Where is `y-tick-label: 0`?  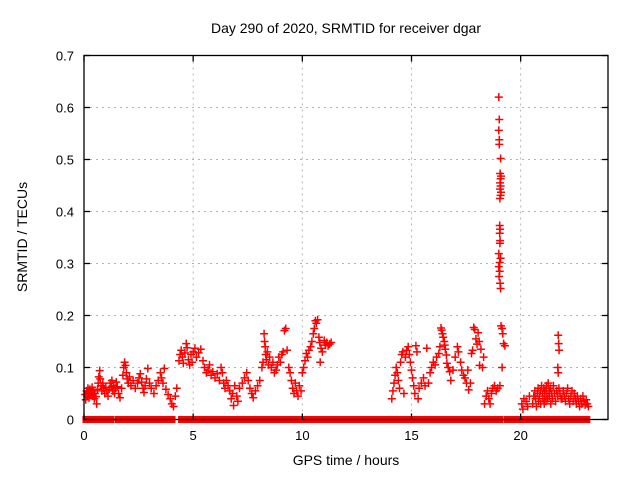
y-tick-label: 0 is located at coordinates (70, 420).